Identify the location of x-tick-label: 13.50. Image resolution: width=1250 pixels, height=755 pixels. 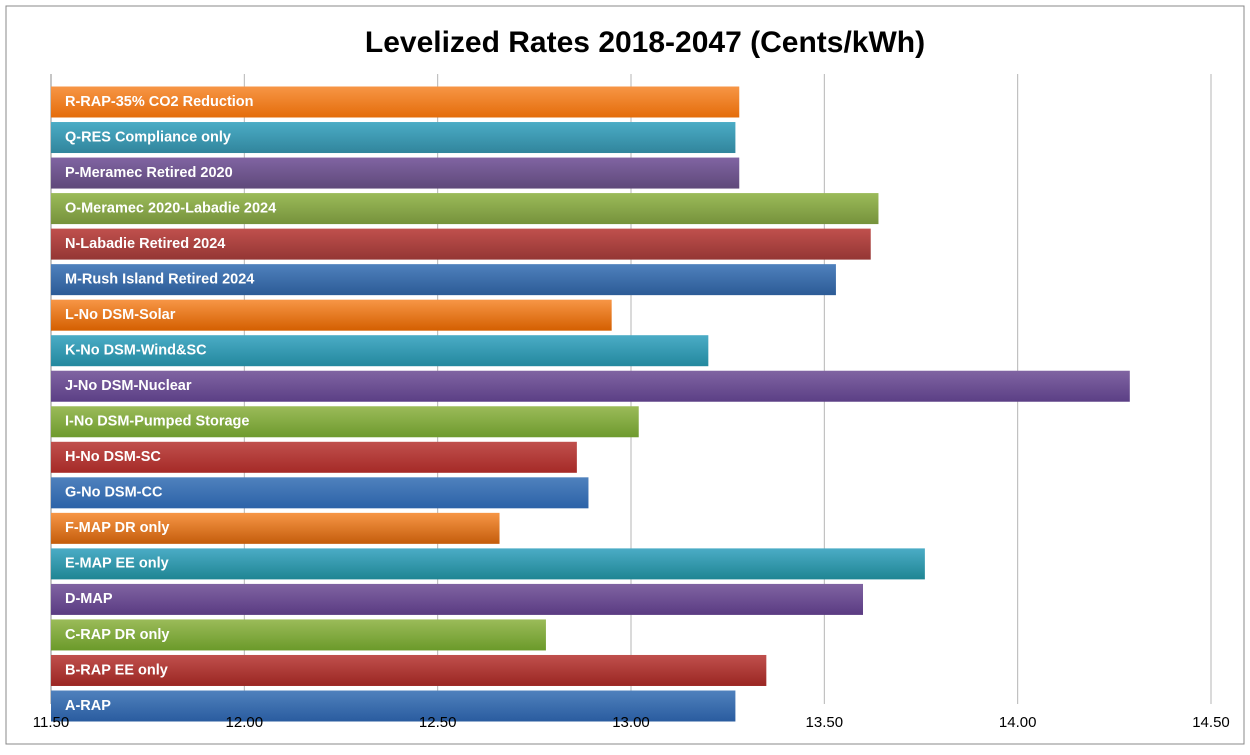
(825, 722).